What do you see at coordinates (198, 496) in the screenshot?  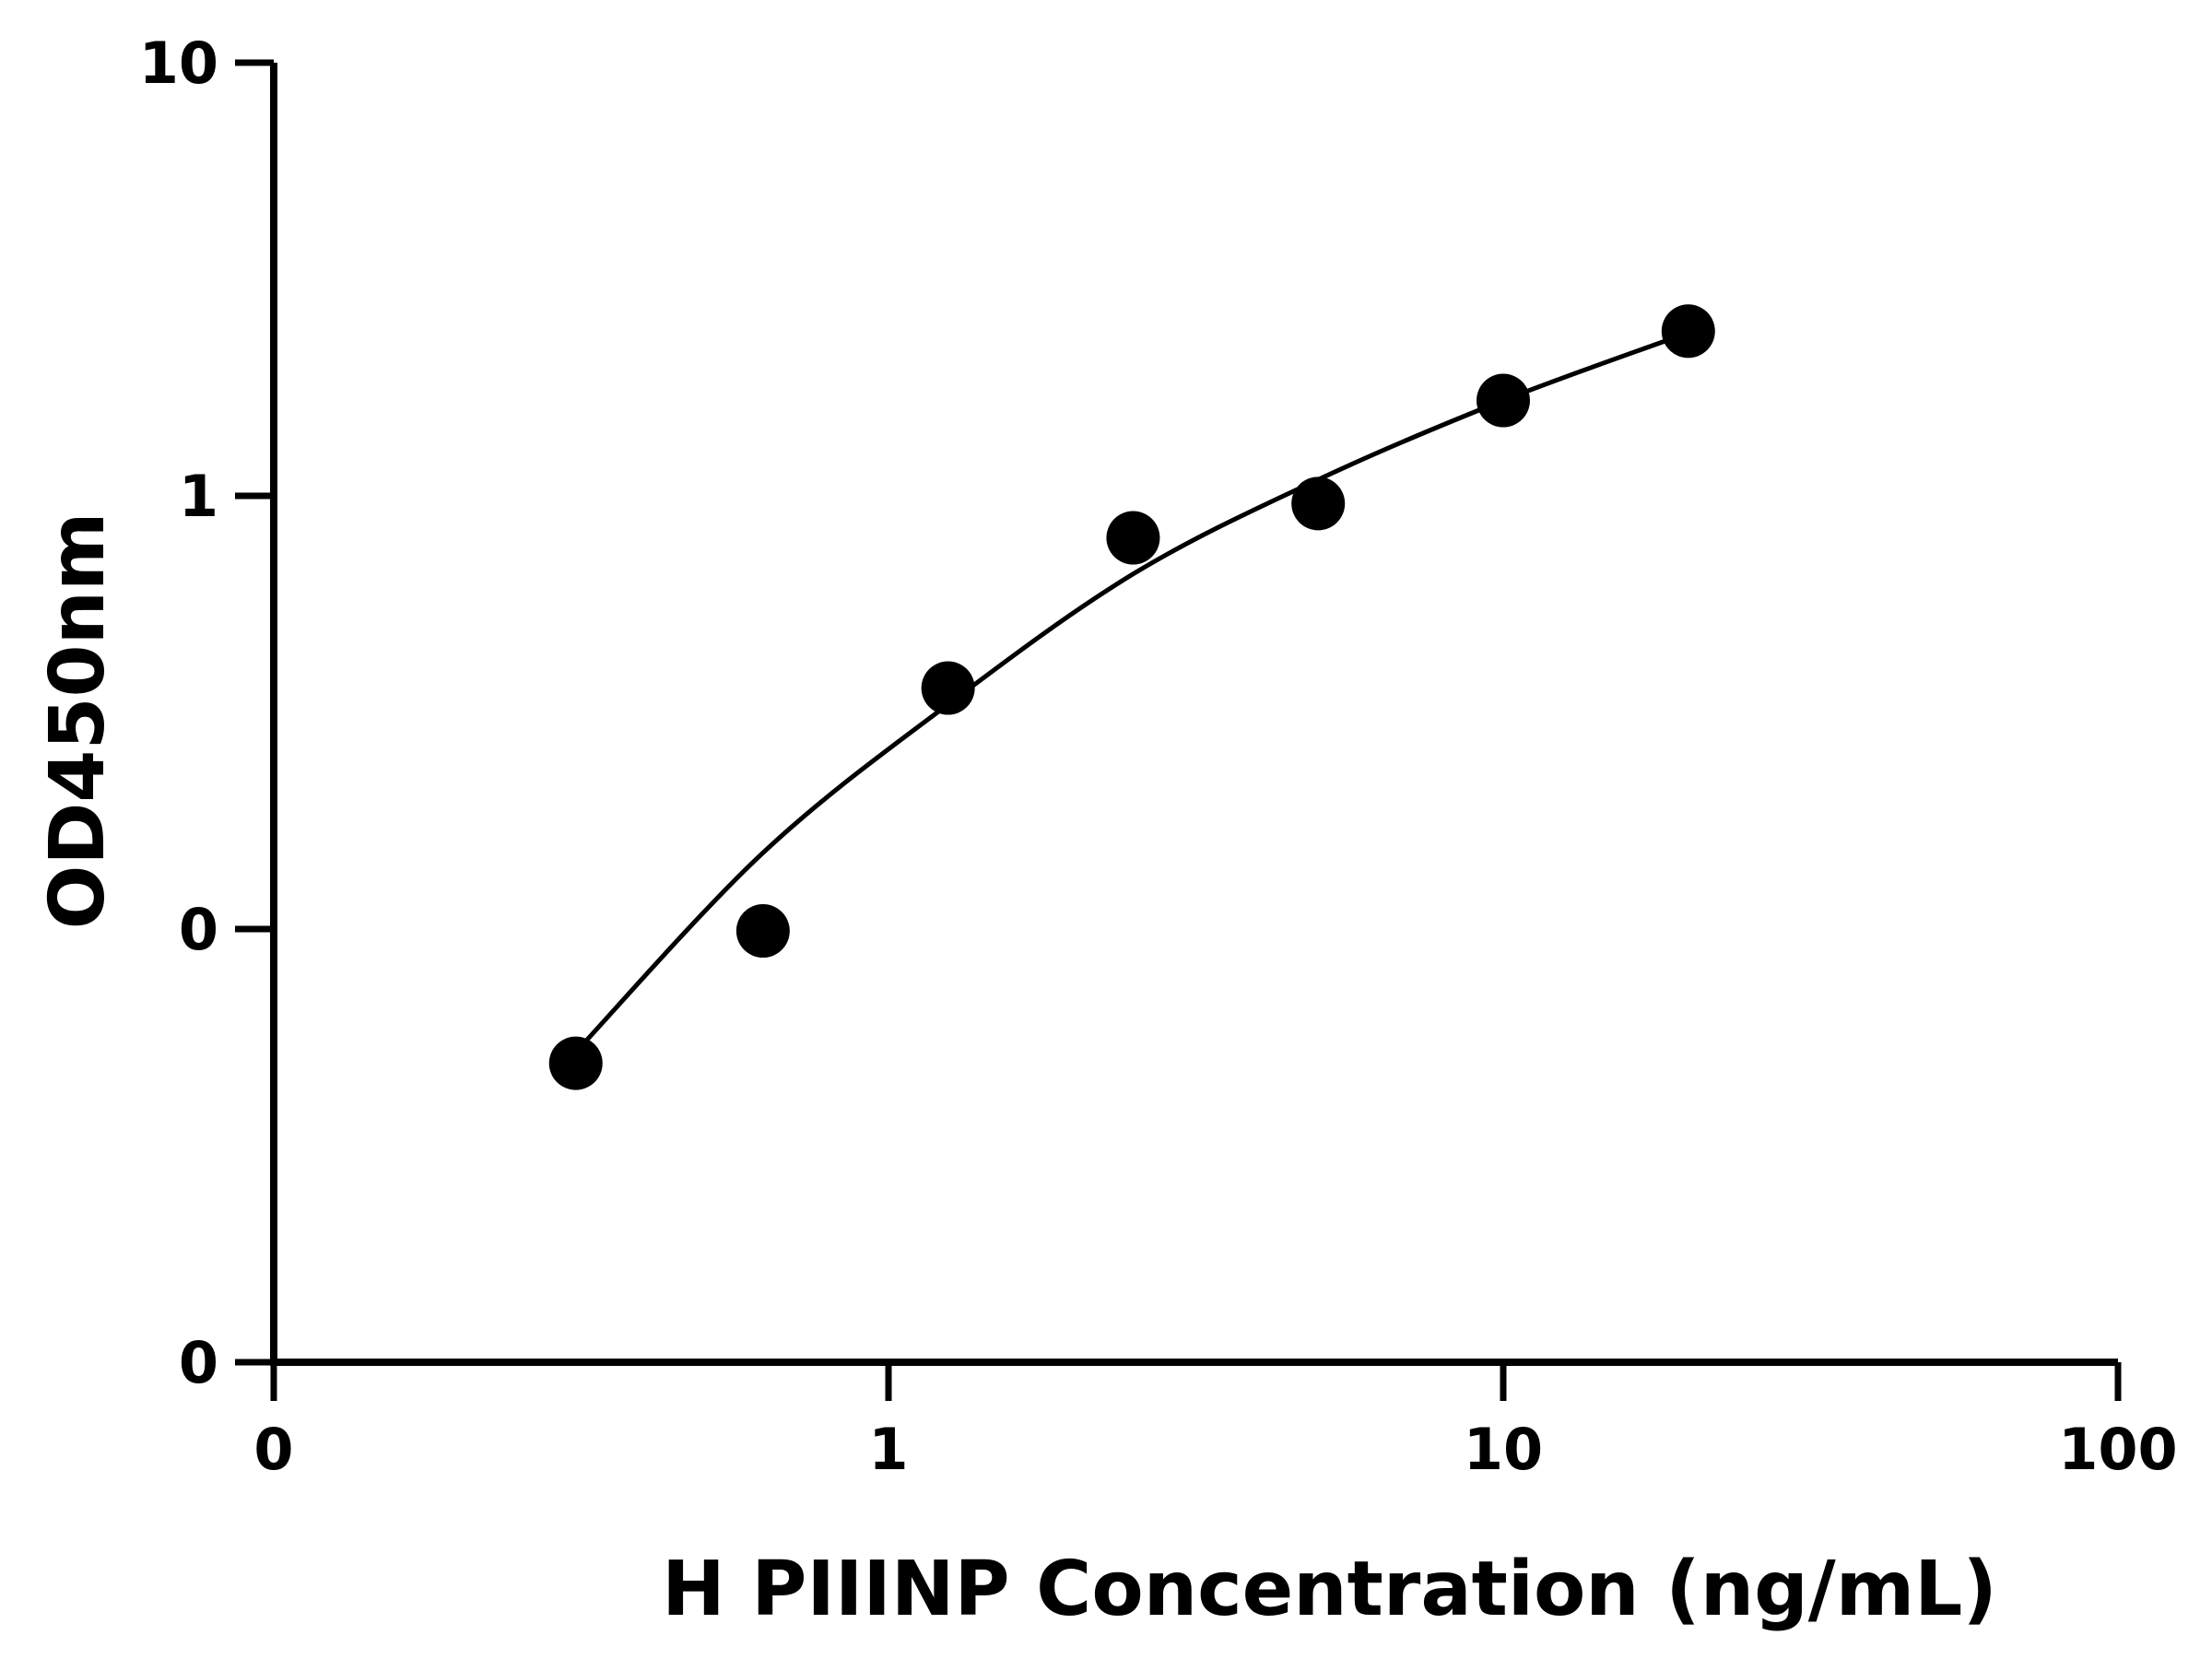 I see `y-tick-label: 1` at bounding box center [198, 496].